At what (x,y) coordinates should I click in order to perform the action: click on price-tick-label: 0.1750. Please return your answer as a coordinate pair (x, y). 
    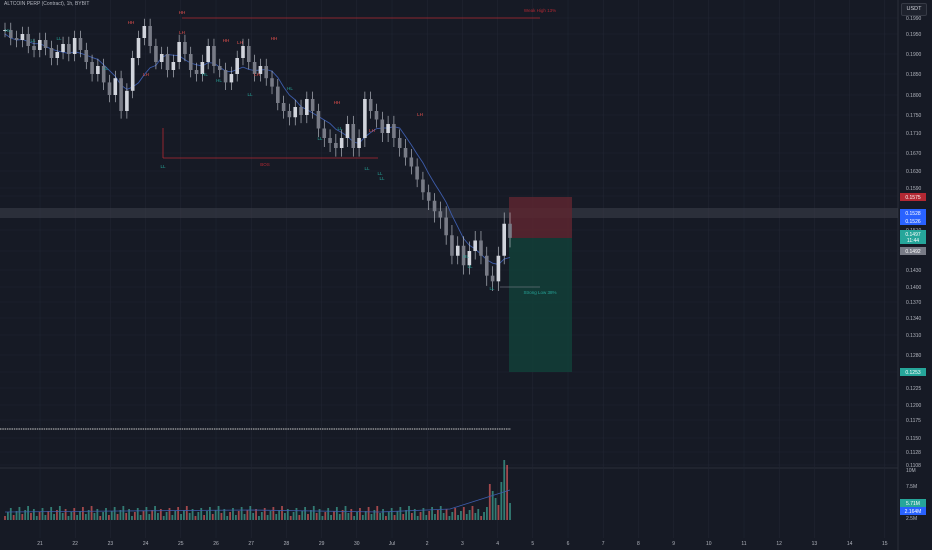
    Looking at the image, I should click on (914, 116).